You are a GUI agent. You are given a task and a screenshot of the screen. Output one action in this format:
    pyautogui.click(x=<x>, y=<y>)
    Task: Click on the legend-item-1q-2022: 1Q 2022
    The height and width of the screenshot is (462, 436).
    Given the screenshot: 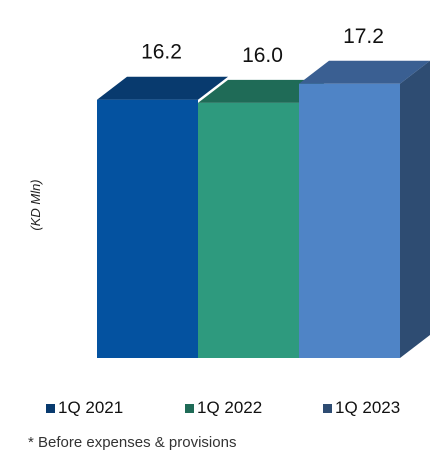 What is the action you would take?
    pyautogui.click(x=223, y=408)
    